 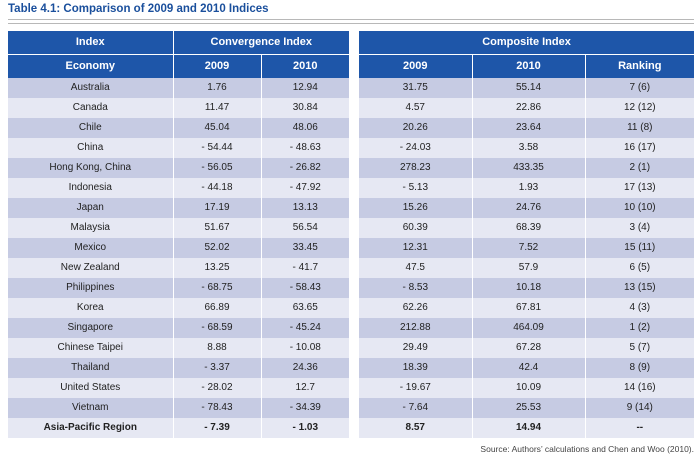 I want to click on title-rule-bottom, so click(x=351, y=23).